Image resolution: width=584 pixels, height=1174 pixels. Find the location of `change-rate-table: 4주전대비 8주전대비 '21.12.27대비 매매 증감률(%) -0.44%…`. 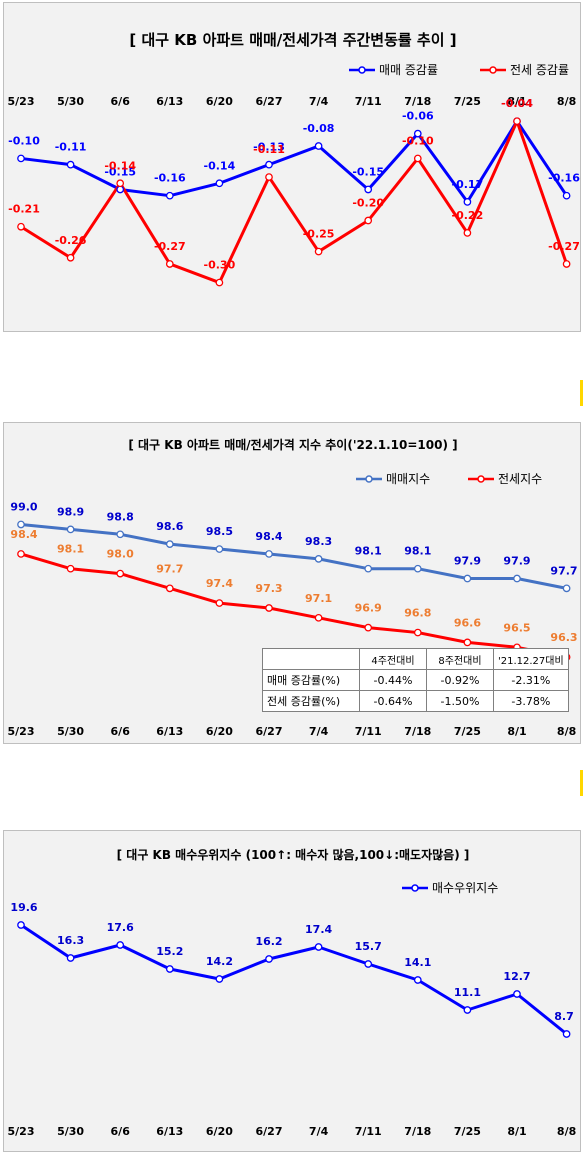

change-rate-table: 4주전대비 8주전대비 '21.12.27대비 매매 증감률(%) -0.44%… is located at coordinates (415, 680).